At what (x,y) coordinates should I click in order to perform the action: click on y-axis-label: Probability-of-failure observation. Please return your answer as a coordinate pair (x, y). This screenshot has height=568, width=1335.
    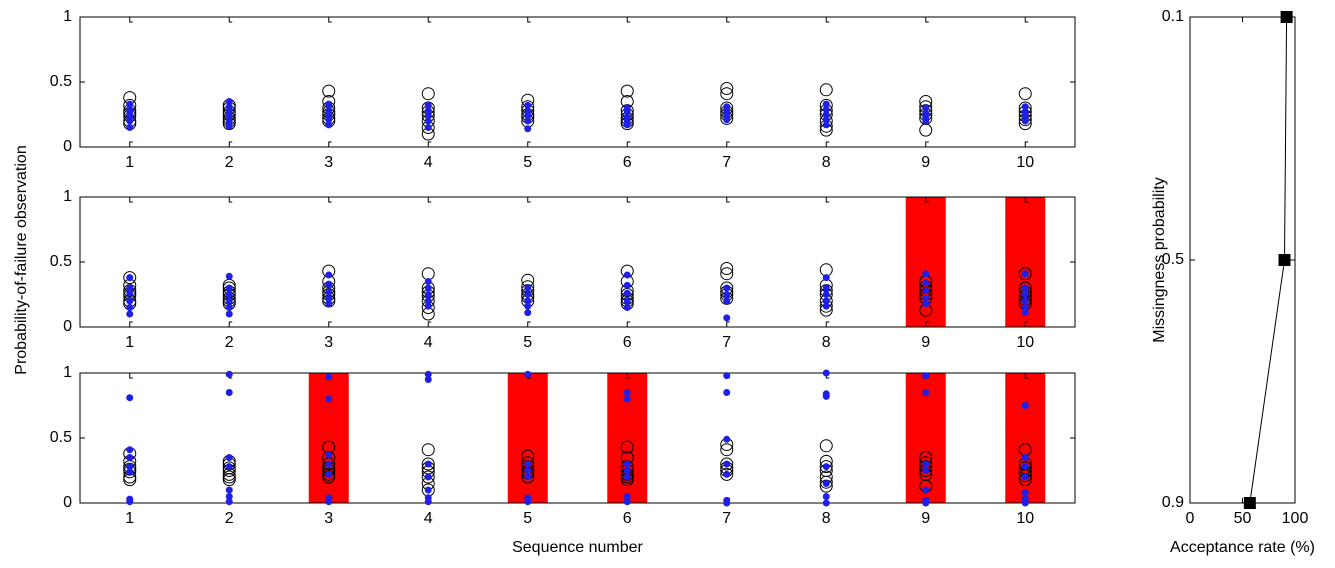
    Looking at the image, I should click on (21, 259).